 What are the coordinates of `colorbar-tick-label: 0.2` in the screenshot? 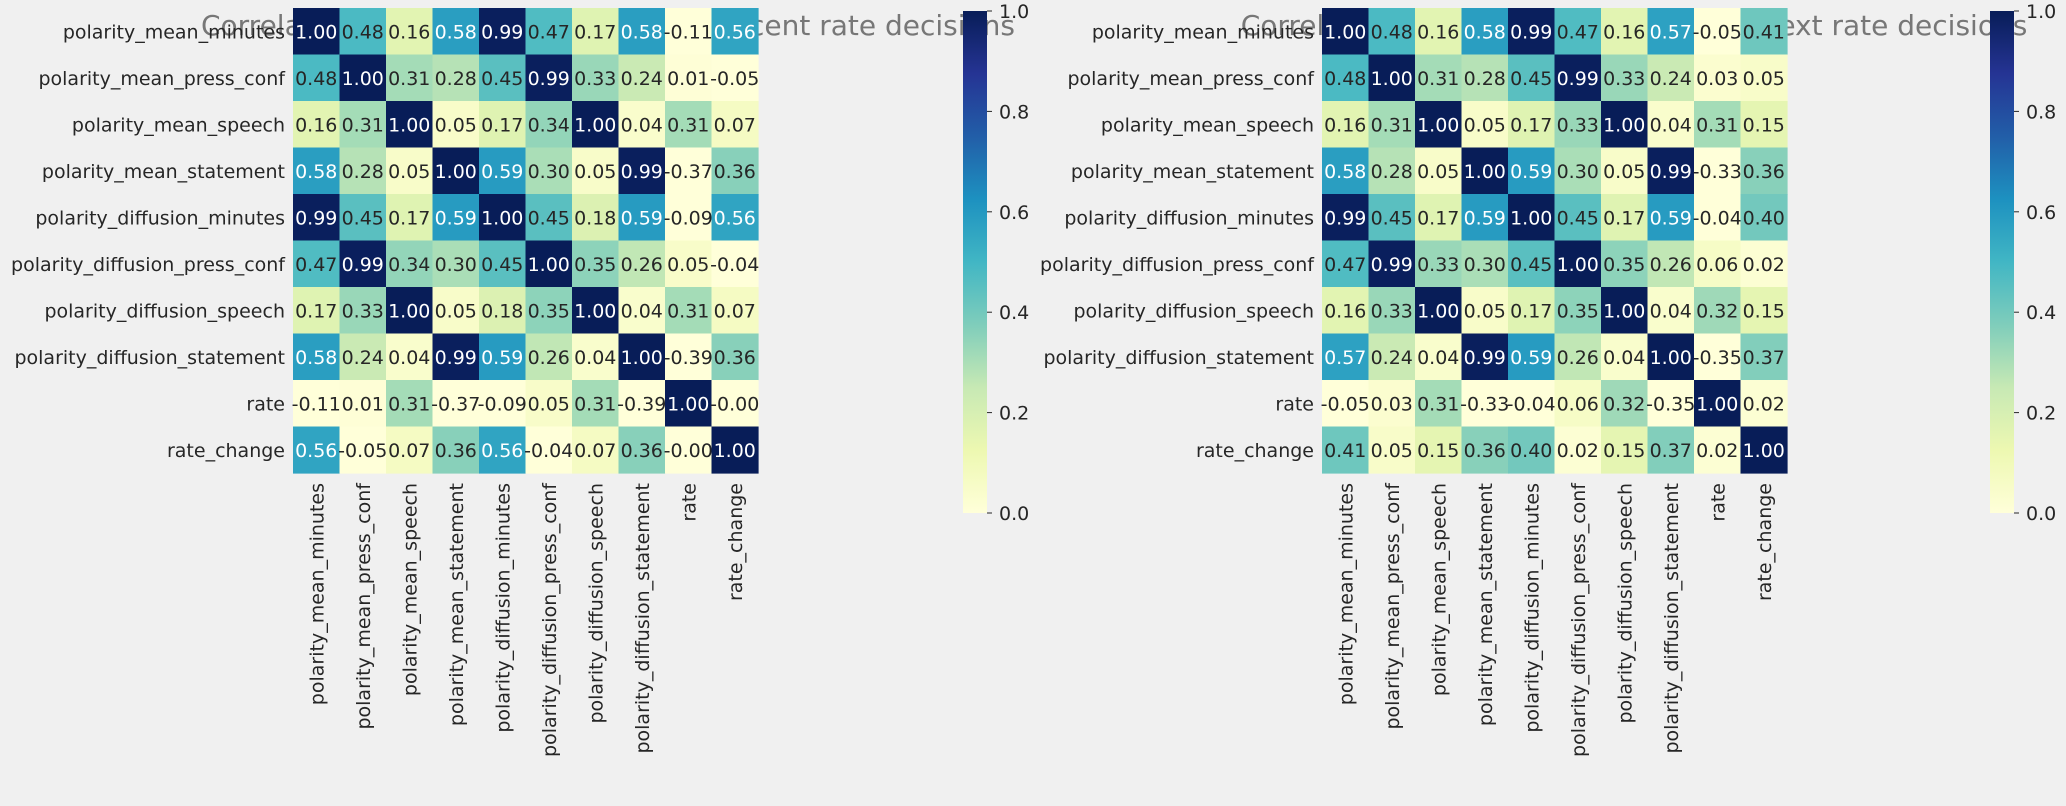 It's located at (1014, 414).